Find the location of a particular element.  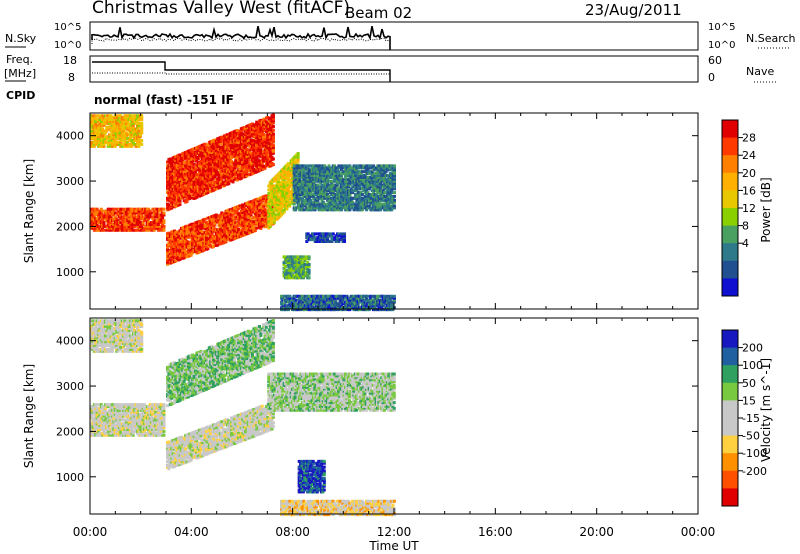

nave-label: Nave is located at coordinates (760, 71).